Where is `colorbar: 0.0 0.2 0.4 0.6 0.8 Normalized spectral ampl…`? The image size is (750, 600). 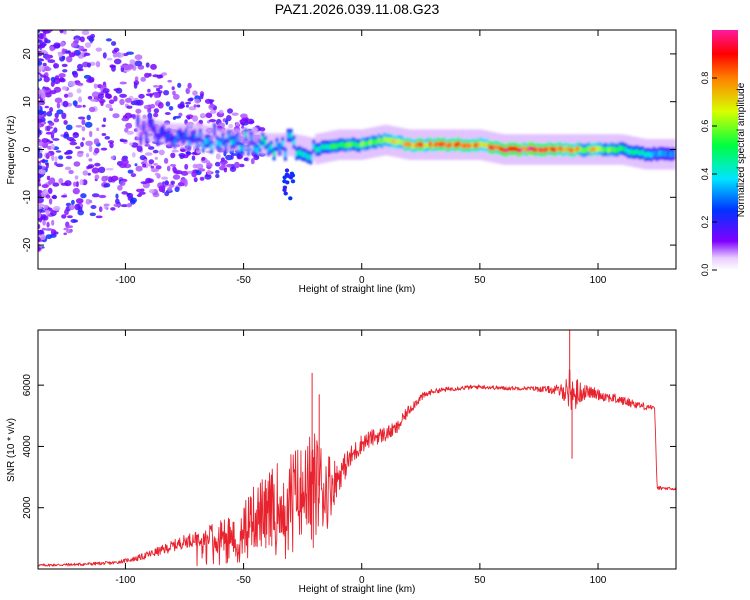
colorbar: 0.0 0.2 0.4 0.6 0.8 Normalized spectral ampl… is located at coordinates (723, 153).